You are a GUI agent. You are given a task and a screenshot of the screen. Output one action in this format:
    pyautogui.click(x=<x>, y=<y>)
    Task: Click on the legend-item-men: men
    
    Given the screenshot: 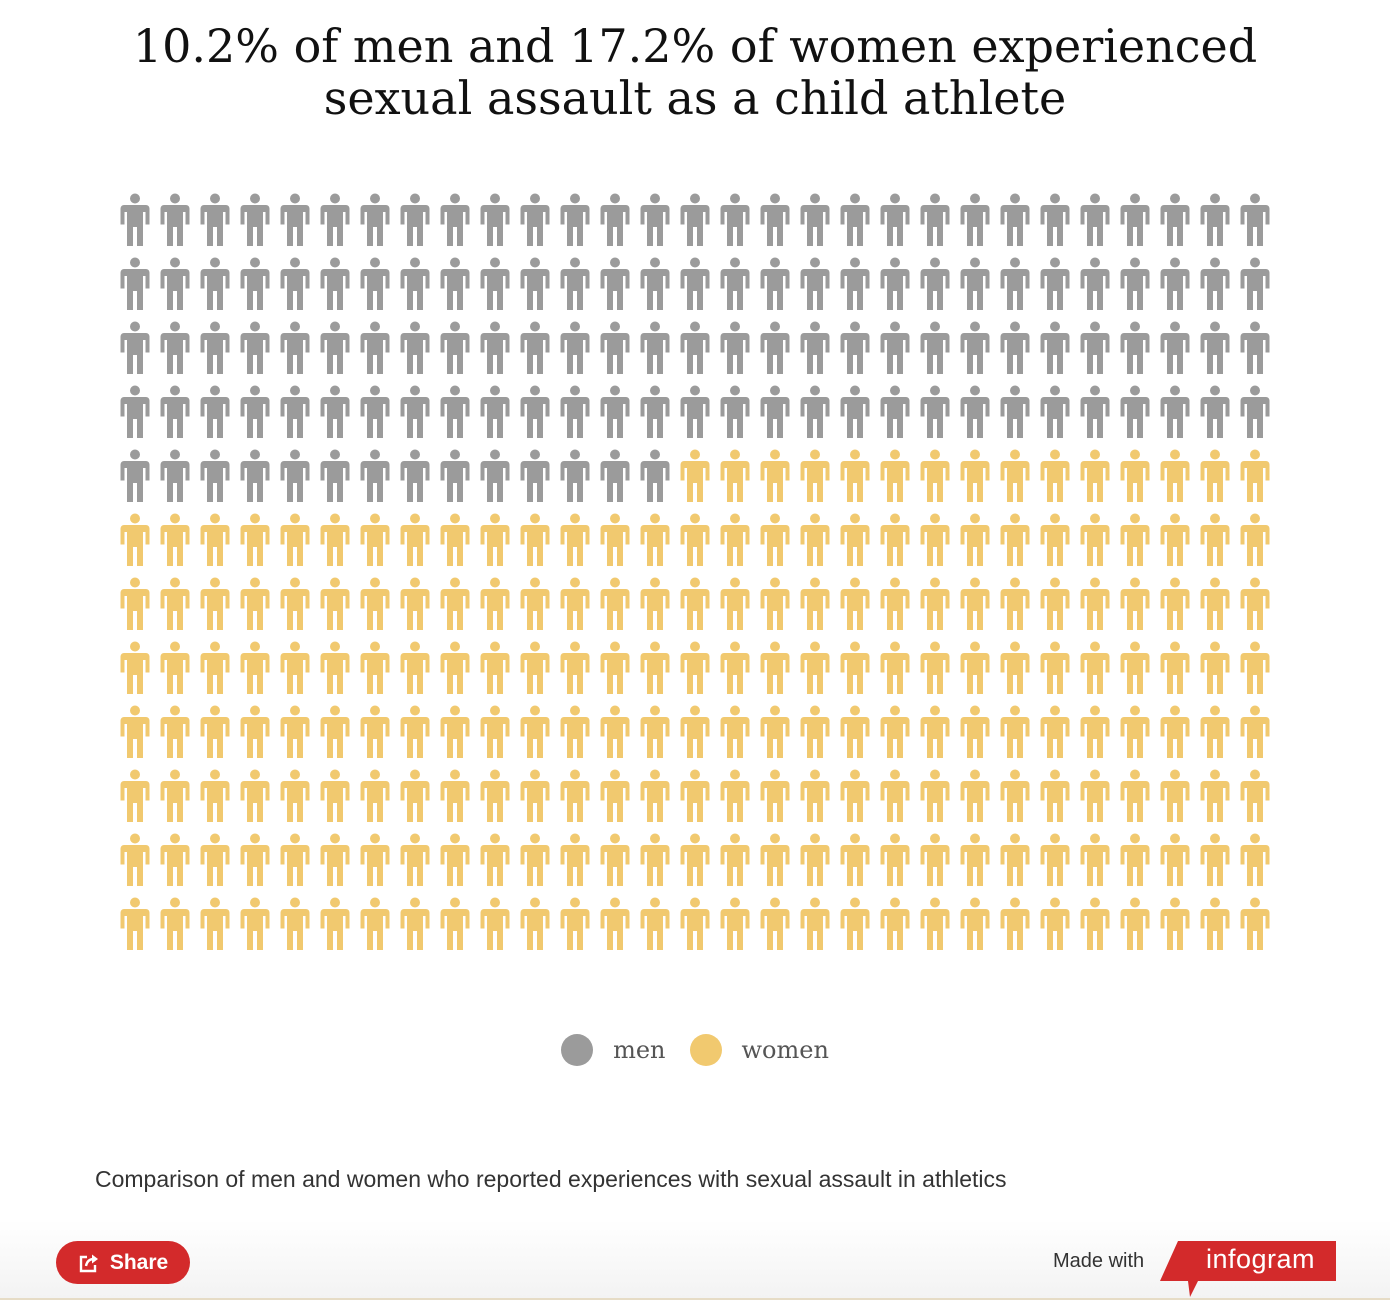 What is the action you would take?
    pyautogui.click(x=613, y=1050)
    